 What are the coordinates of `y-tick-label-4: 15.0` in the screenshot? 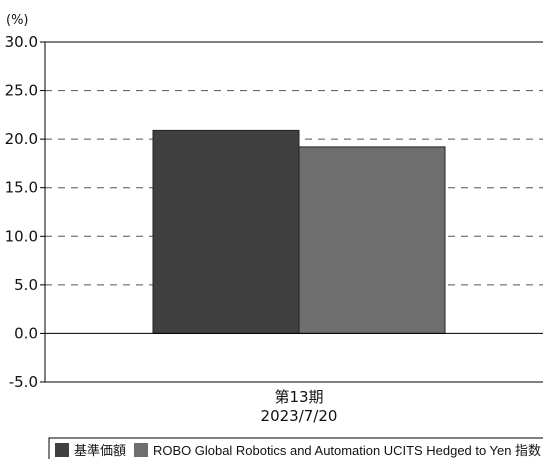 It's located at (21, 188).